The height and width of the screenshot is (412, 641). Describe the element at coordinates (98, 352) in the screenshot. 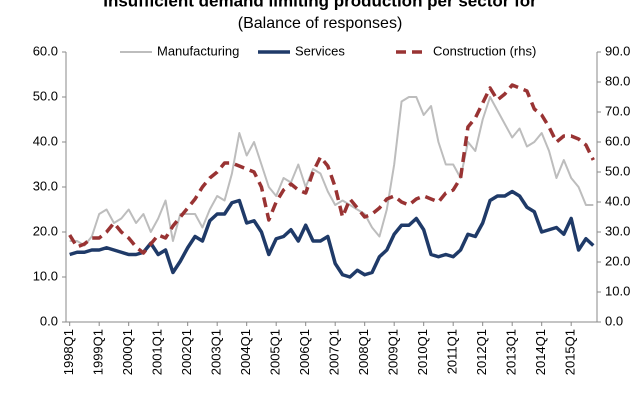

I see `x-tick-label: 1999Q1` at that location.